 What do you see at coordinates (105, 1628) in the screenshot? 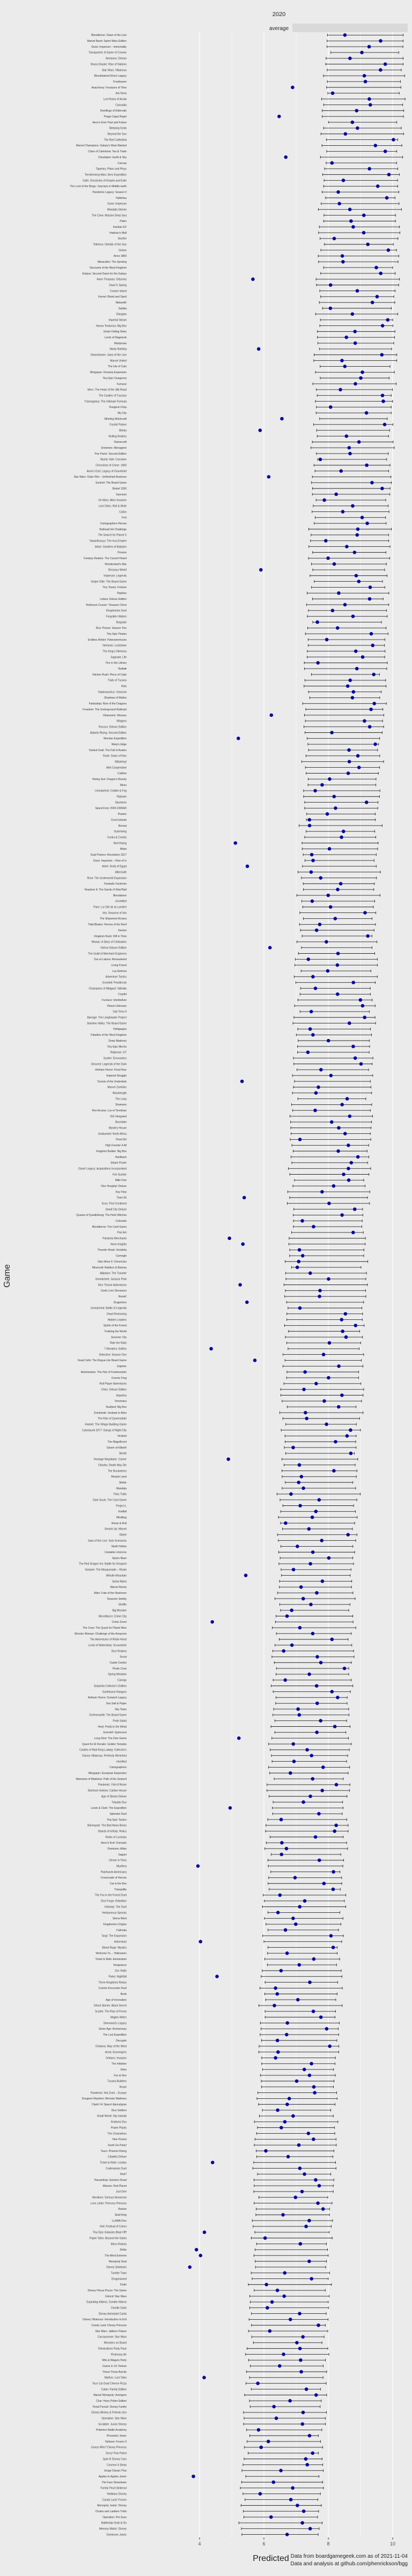
I see `game-label-274: The Crew: The Quest for Planet Nine` at bounding box center [105, 1628].